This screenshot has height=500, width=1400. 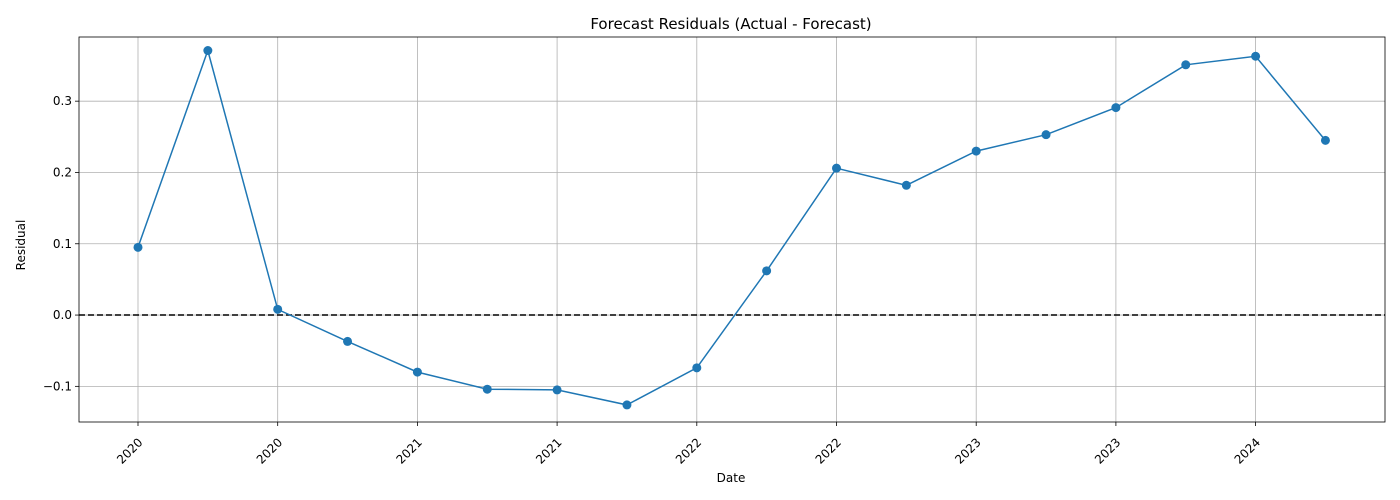 What do you see at coordinates (731, 478) in the screenshot?
I see `x-axis-label: Date` at bounding box center [731, 478].